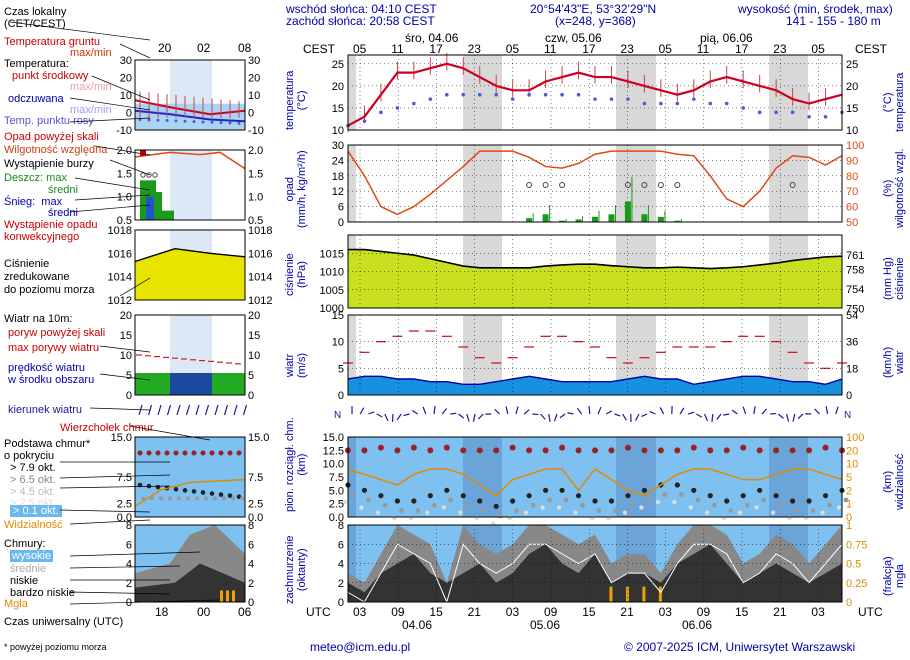 This screenshot has height=660, width=910. What do you see at coordinates (126, 61) in the screenshot?
I see `legend-tick-left: 30` at bounding box center [126, 61].